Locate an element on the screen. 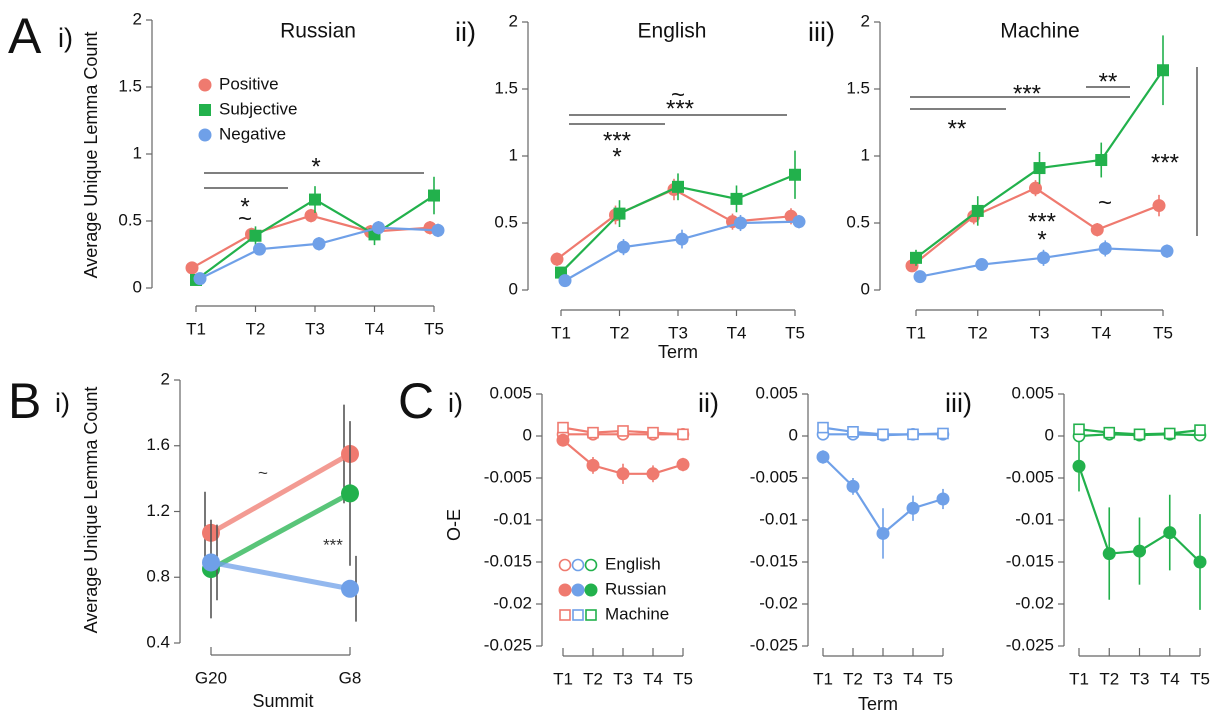 The height and width of the screenshot is (715, 1213). x-tick-label: G8 is located at coordinates (350, 677).